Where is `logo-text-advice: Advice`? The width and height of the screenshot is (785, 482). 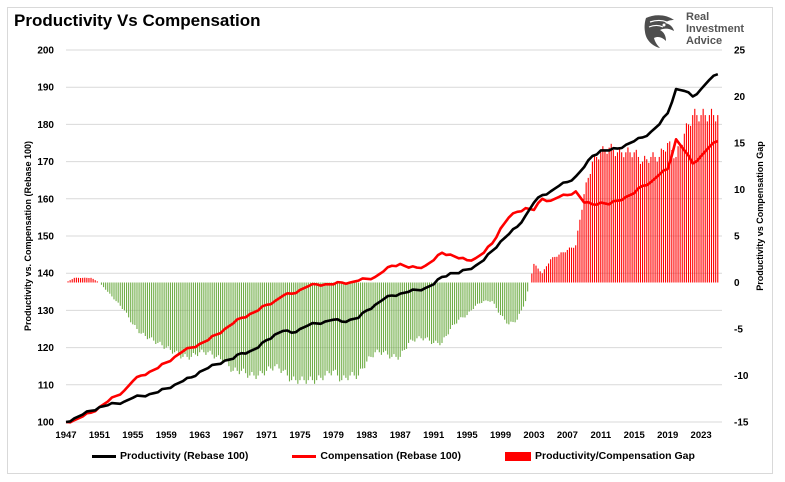 logo-text-advice: Advice is located at coordinates (704, 41).